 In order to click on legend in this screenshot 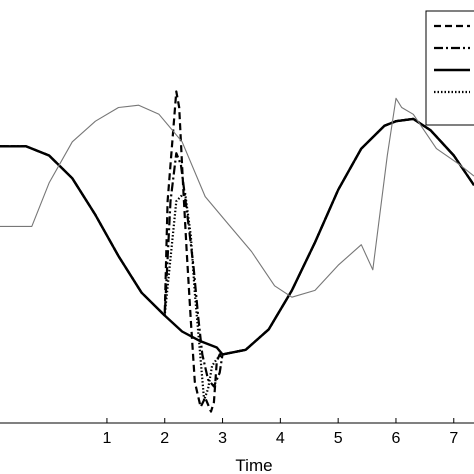, I will do `click(449, 68)`.